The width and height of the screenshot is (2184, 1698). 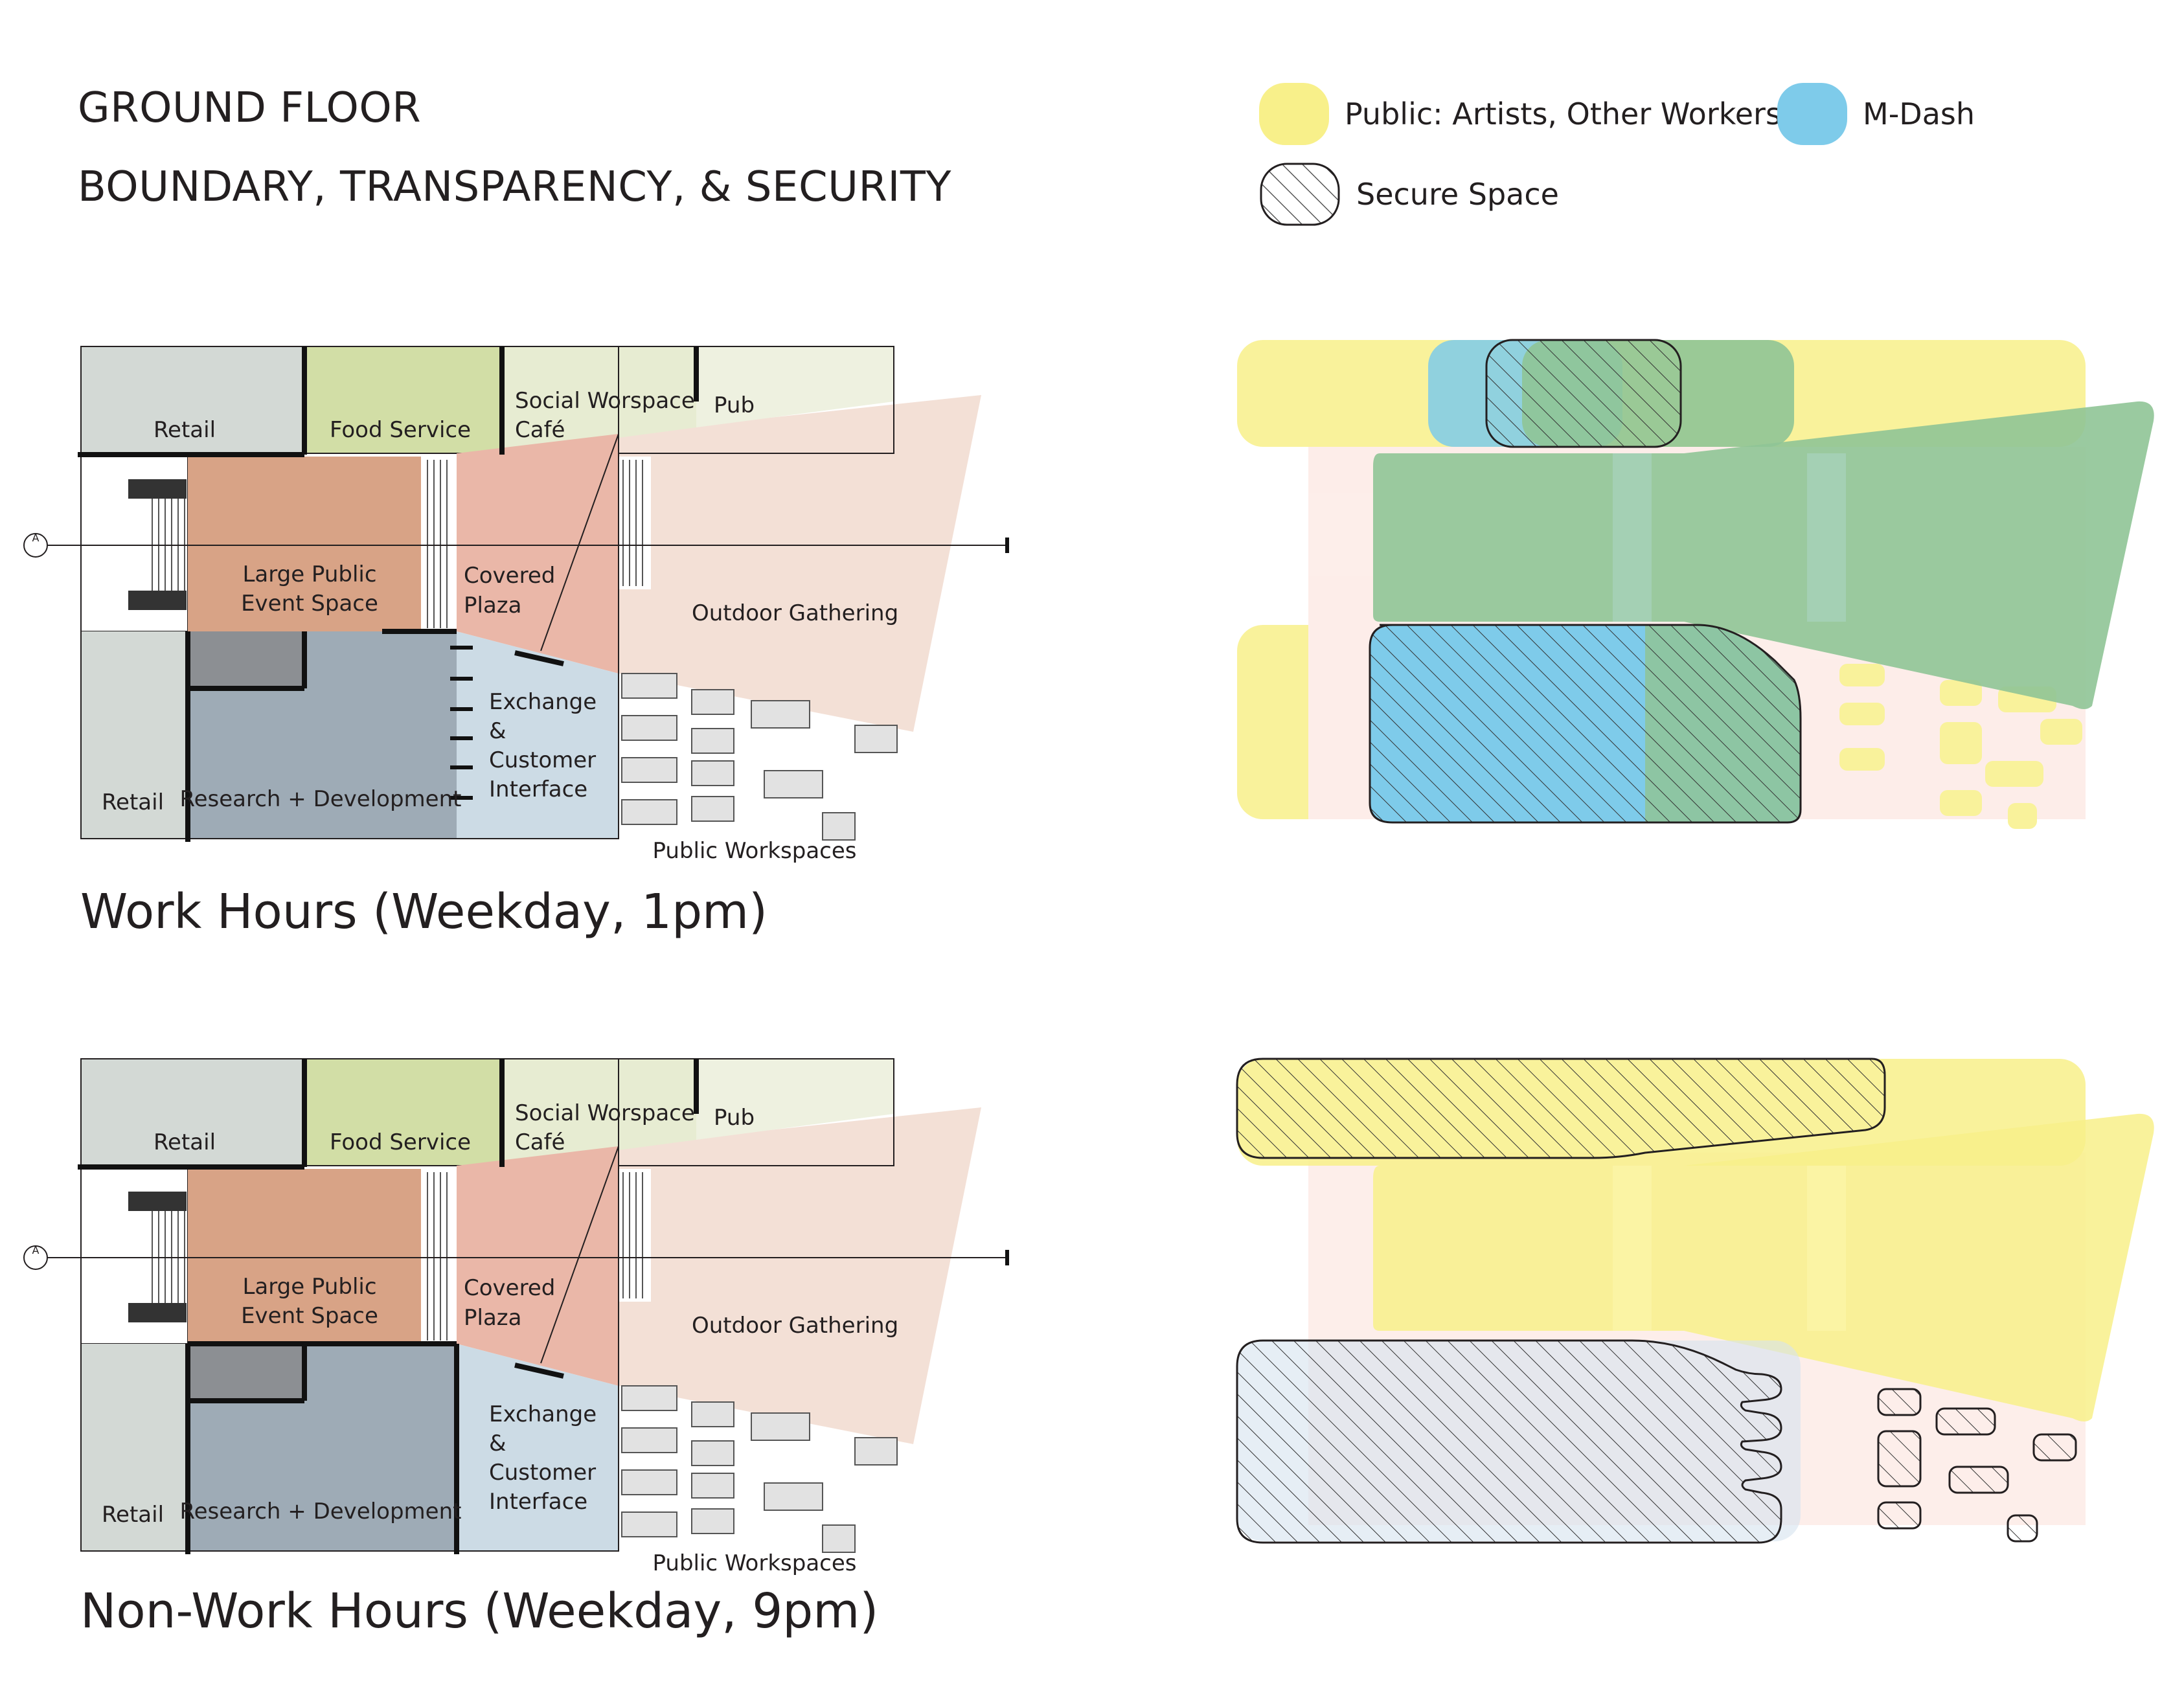 What do you see at coordinates (605, 401) in the screenshot?
I see `label-social-1: Social Worspace` at bounding box center [605, 401].